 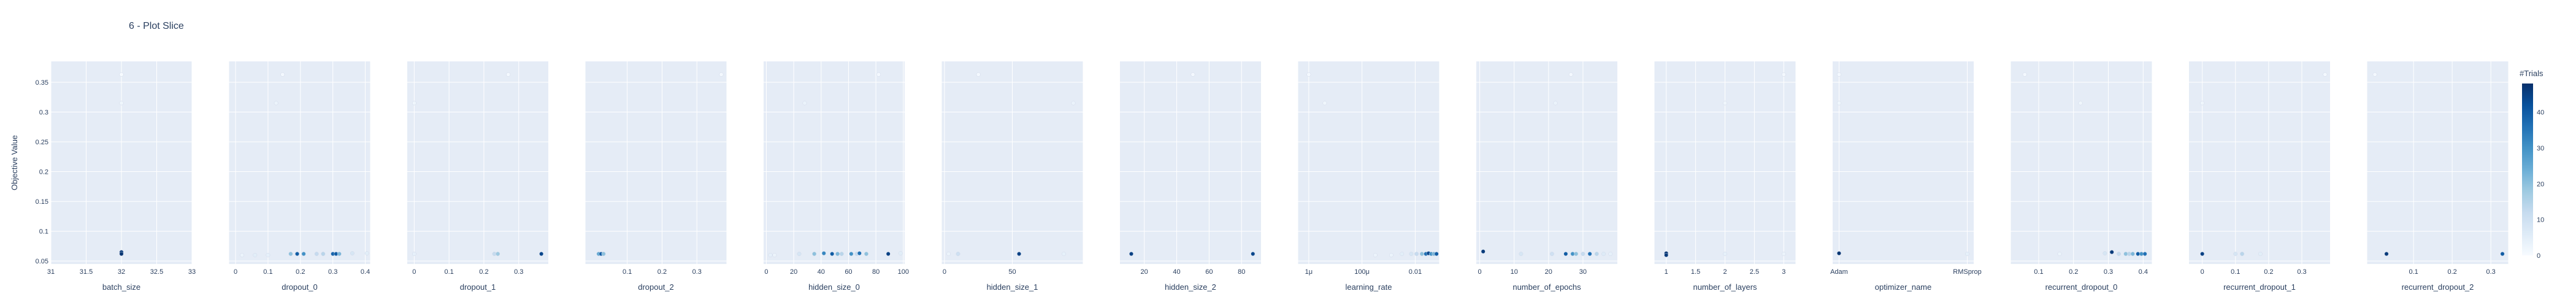 I want to click on x-tick-label: 1μ, so click(x=1309, y=272).